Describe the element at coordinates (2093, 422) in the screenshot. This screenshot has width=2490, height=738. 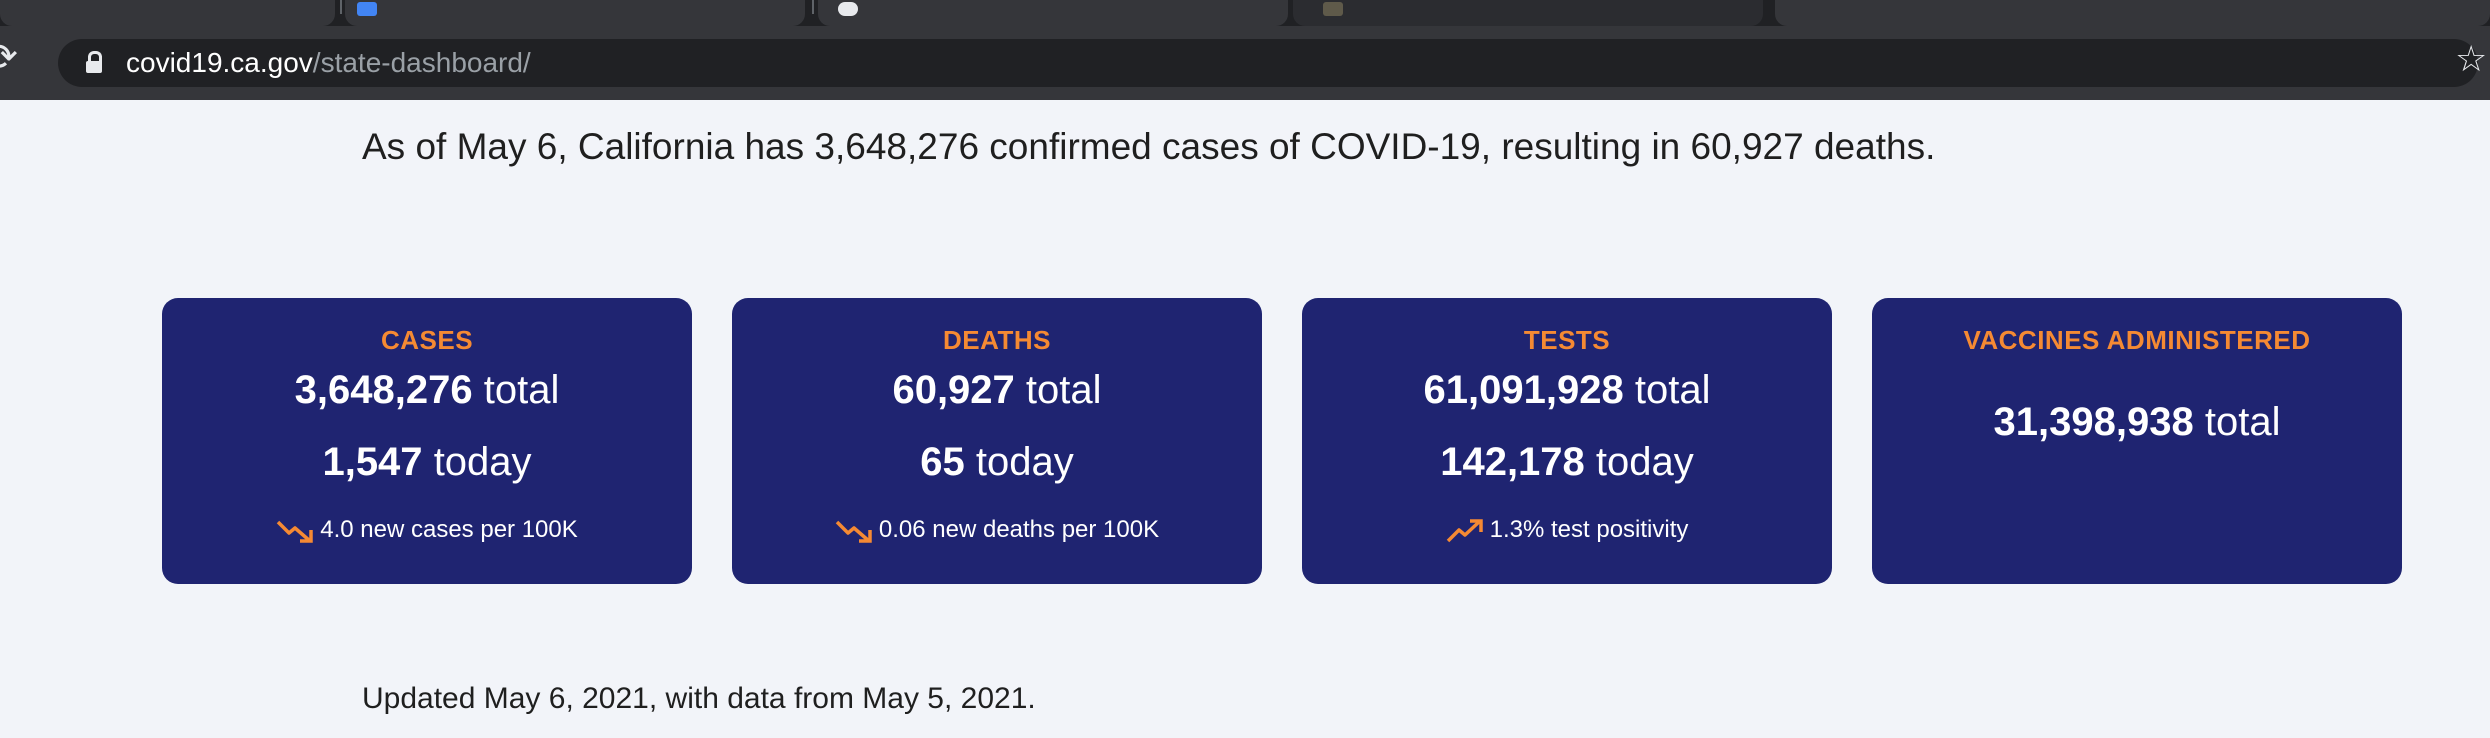
I see `total-value: 31,398,938` at that location.